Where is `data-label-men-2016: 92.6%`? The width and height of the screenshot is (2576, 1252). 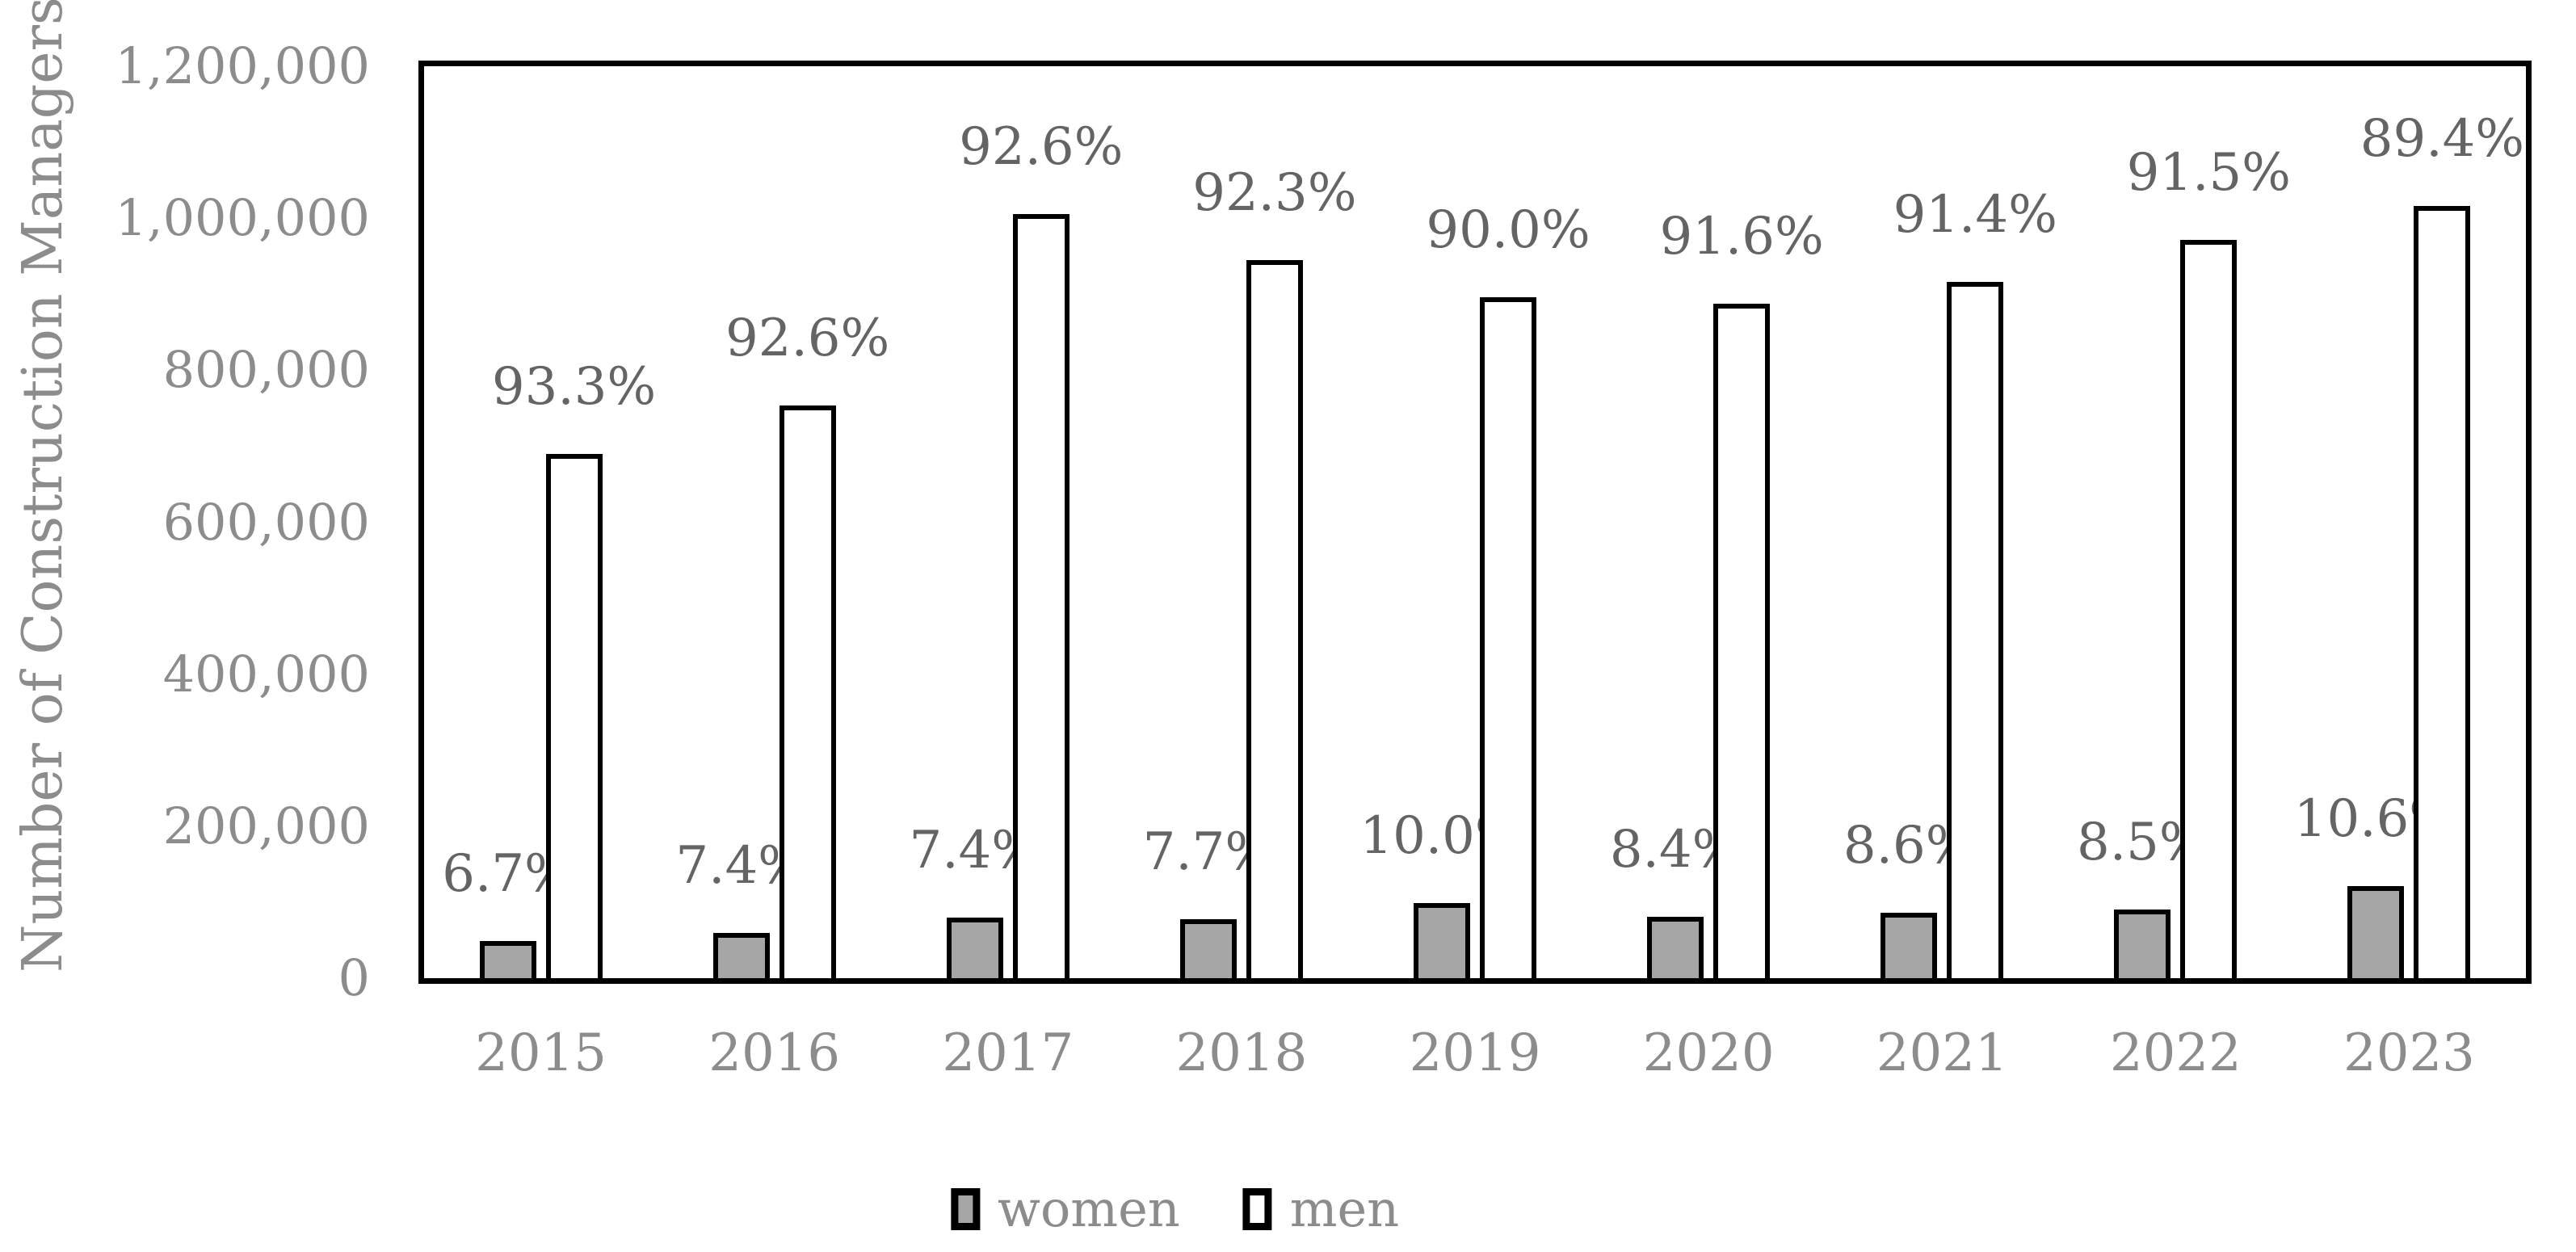
data-label-men-2016: 92.6% is located at coordinates (808, 338).